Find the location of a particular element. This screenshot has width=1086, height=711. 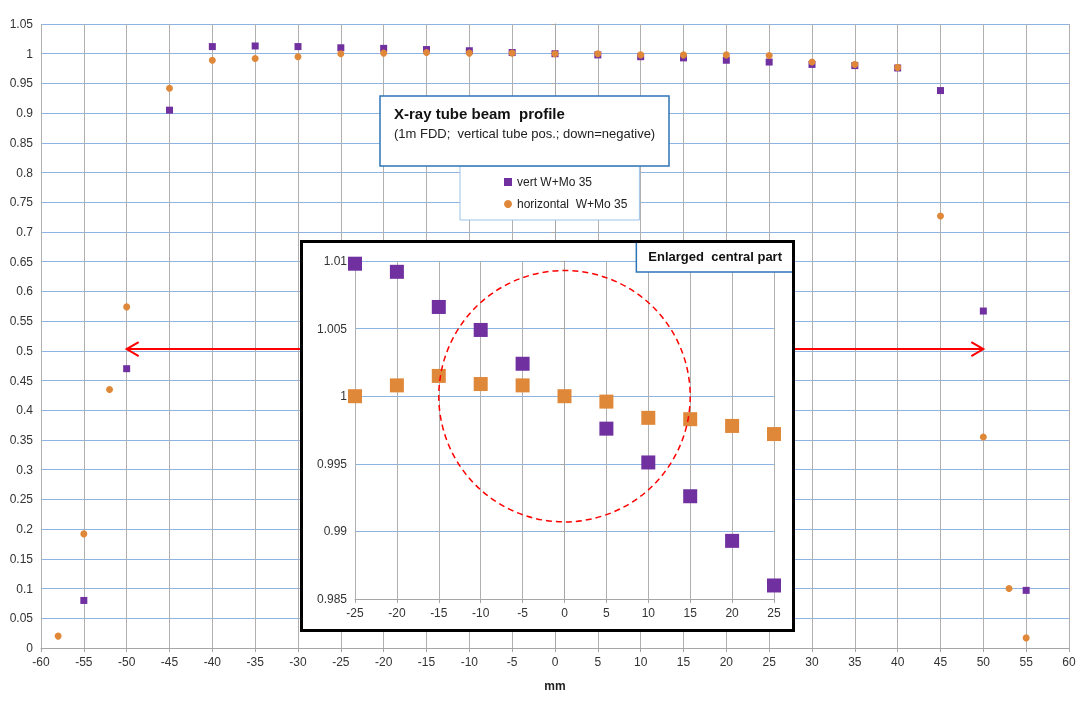

y-tick-label: 0.2 is located at coordinates (25, 529).